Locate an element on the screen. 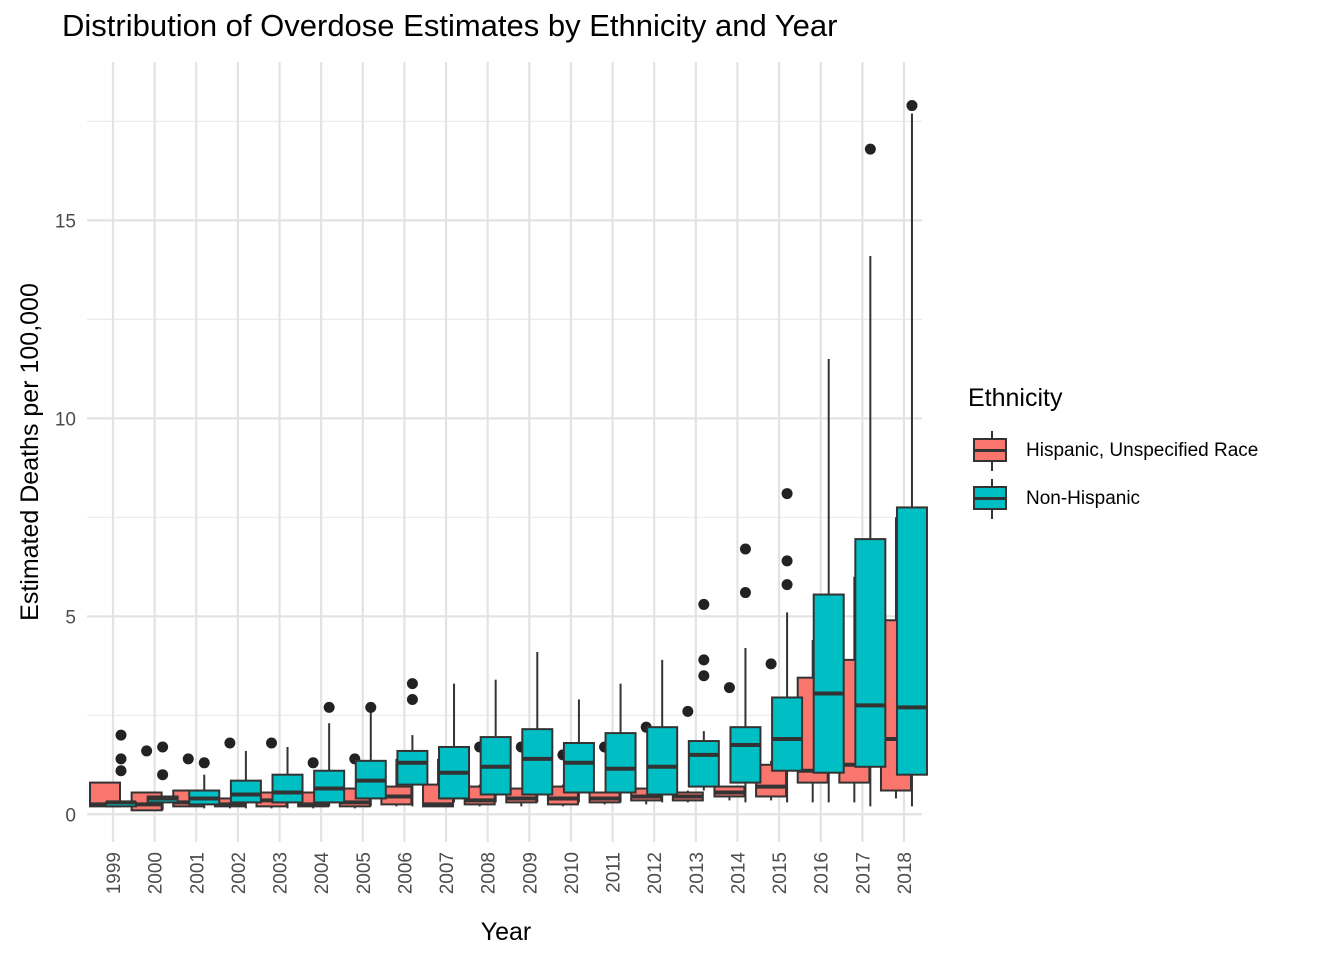  x-tick-label: 1999 is located at coordinates (114, 873).